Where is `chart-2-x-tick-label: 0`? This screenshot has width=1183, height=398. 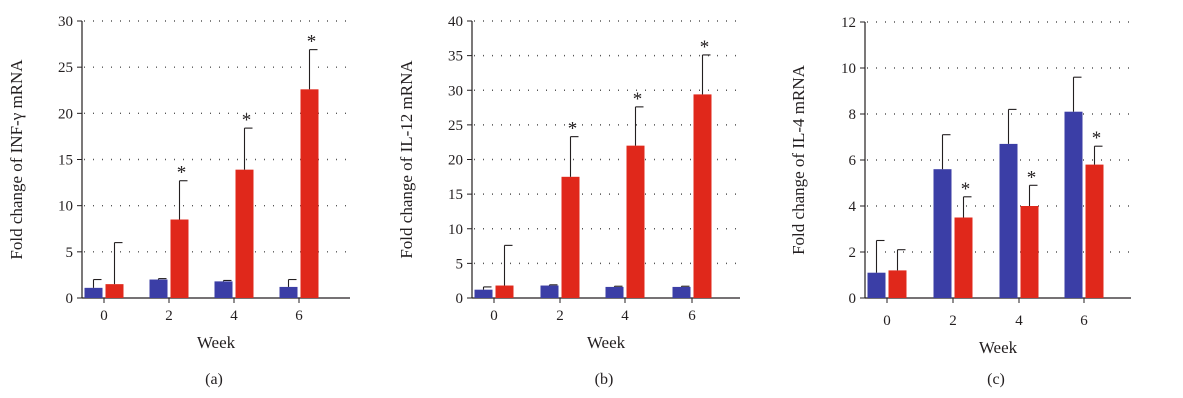 chart-2-x-tick-label: 0 is located at coordinates (494, 316).